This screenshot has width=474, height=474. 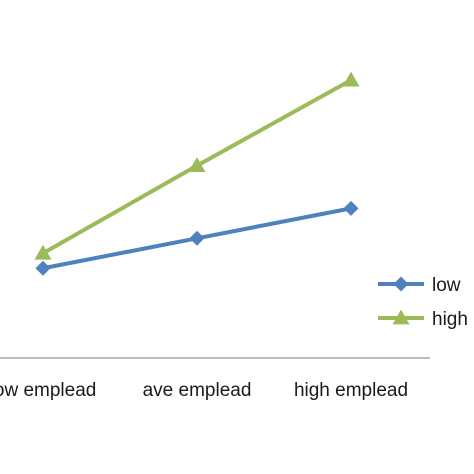 I want to click on x-tick-label: low emplead, so click(x=48, y=390).